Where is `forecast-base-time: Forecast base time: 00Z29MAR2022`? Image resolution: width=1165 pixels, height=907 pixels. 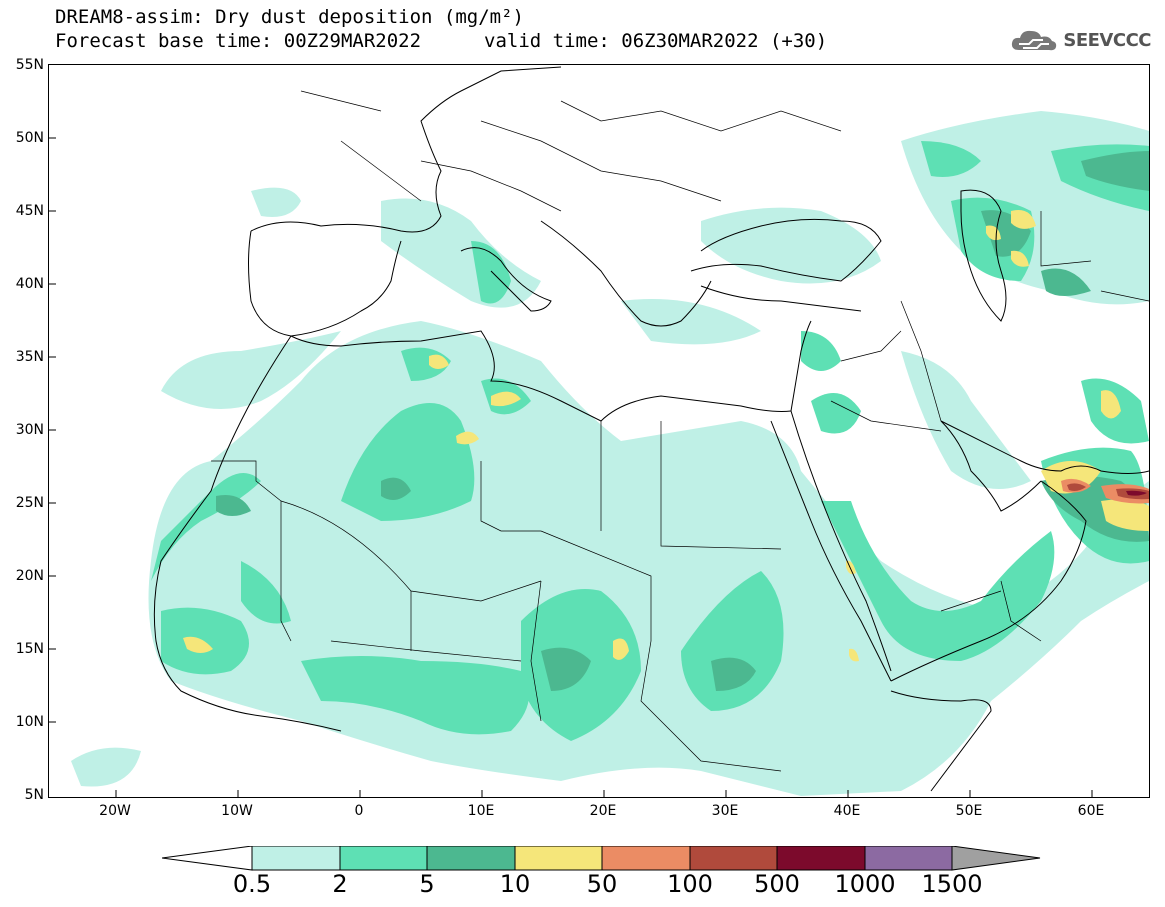
forecast-base-time: Forecast base time: 00Z29MAR2022 is located at coordinates (238, 41).